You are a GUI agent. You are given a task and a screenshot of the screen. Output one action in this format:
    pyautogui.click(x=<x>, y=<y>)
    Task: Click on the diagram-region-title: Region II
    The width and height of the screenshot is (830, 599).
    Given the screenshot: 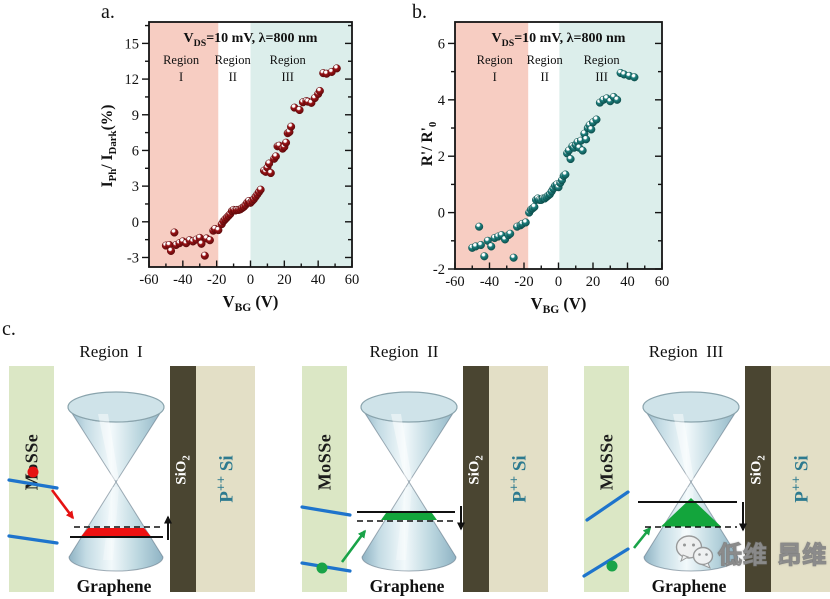 What is the action you would take?
    pyautogui.click(x=404, y=351)
    